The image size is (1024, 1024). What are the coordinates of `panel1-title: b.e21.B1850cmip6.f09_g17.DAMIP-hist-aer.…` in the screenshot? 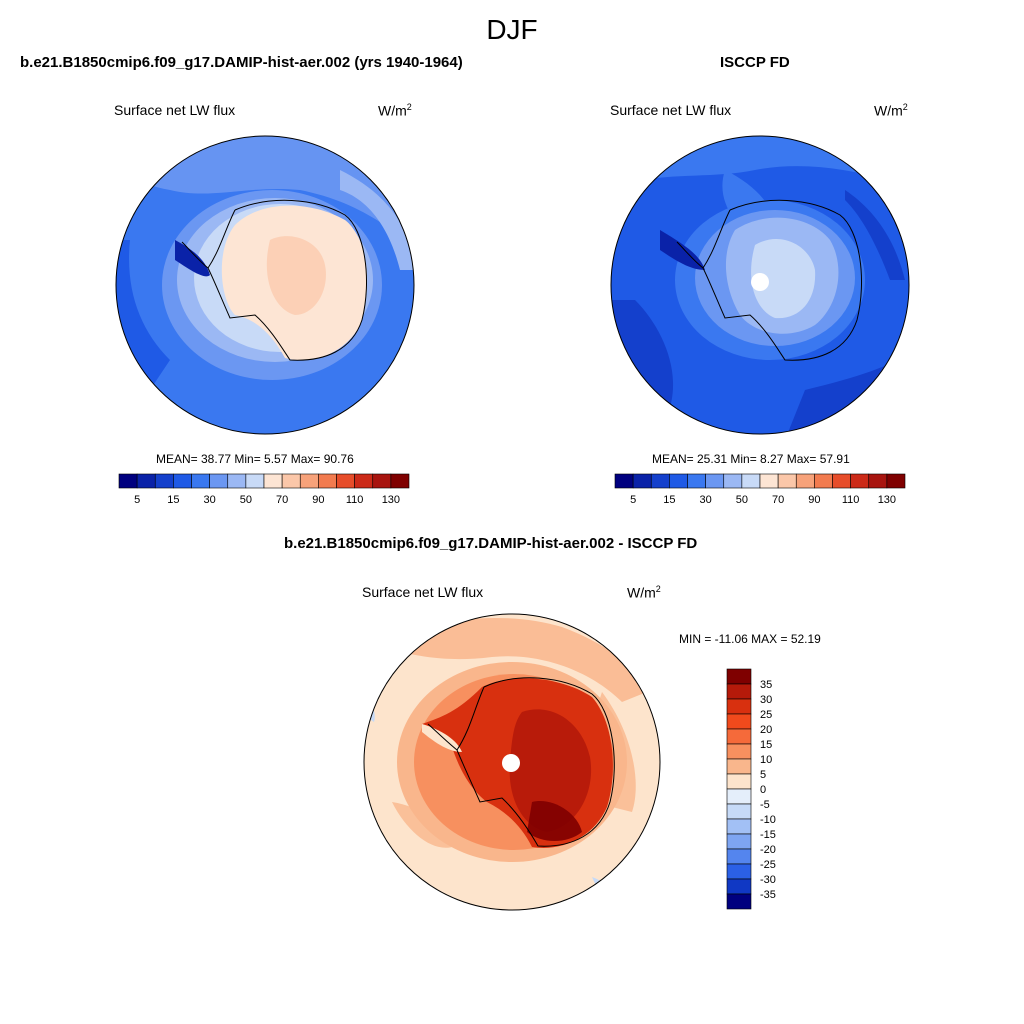 It's located at (241, 62).